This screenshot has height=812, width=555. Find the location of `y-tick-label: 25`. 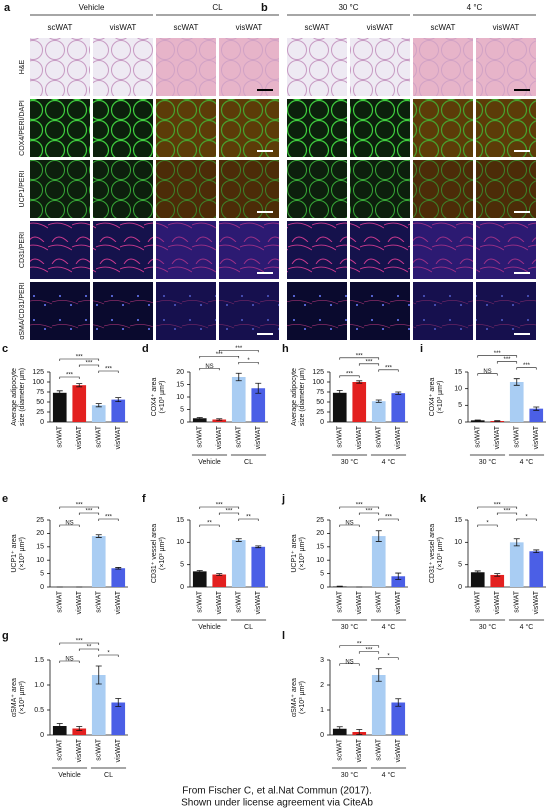

y-tick-label: 25 is located at coordinates (40, 520).